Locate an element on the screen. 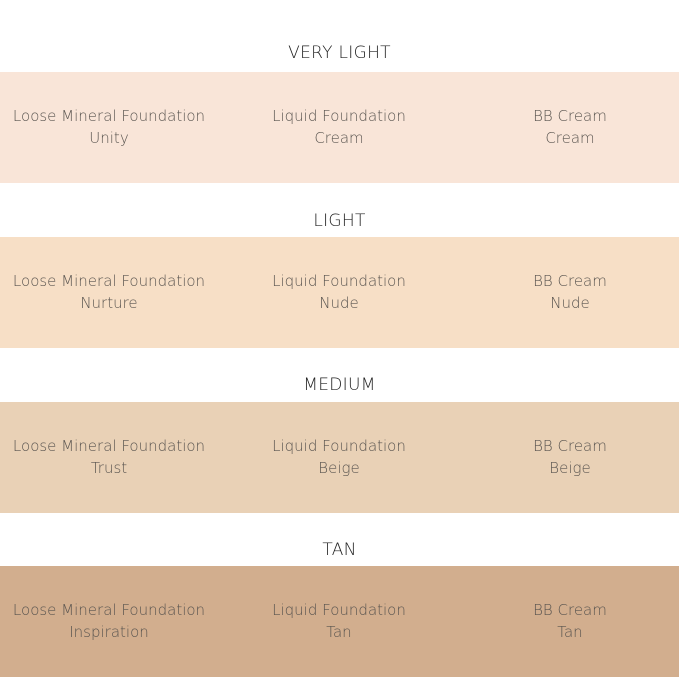 Image resolution: width=679 pixels, height=679 pixels. section-heading: MEDIUM is located at coordinates (339, 385).